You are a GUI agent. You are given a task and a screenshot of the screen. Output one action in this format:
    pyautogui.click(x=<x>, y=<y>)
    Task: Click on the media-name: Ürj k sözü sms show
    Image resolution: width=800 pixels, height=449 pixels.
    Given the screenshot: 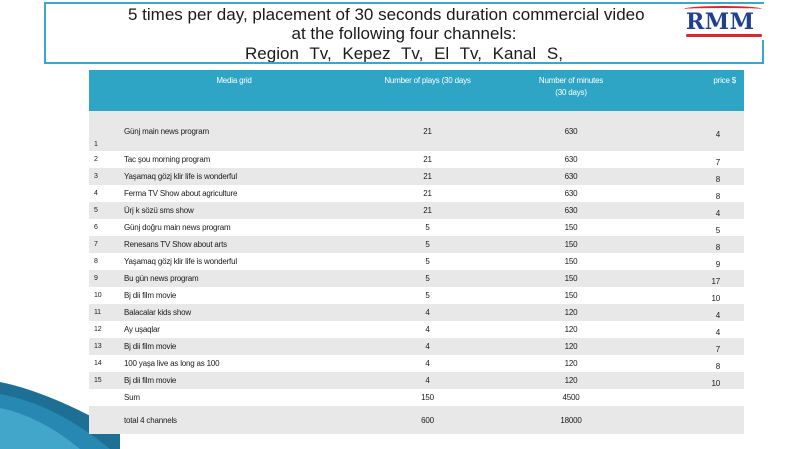 What is the action you would take?
    pyautogui.click(x=252, y=210)
    